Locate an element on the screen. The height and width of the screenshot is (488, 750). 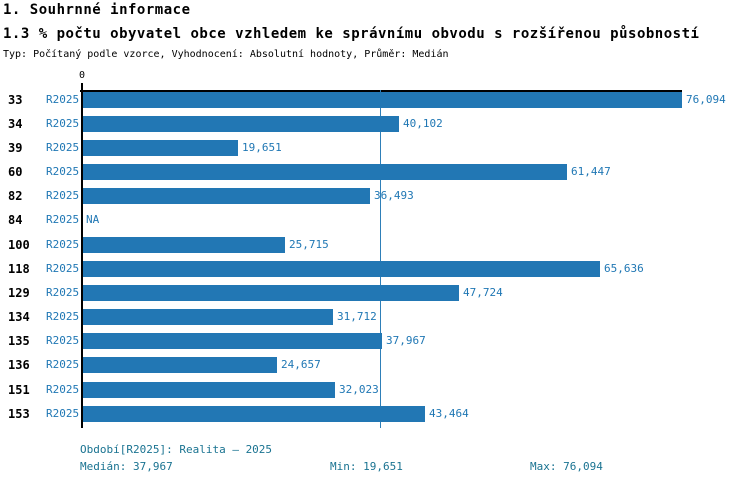
x-axis-tick-mark is located at coordinates (82, 86).